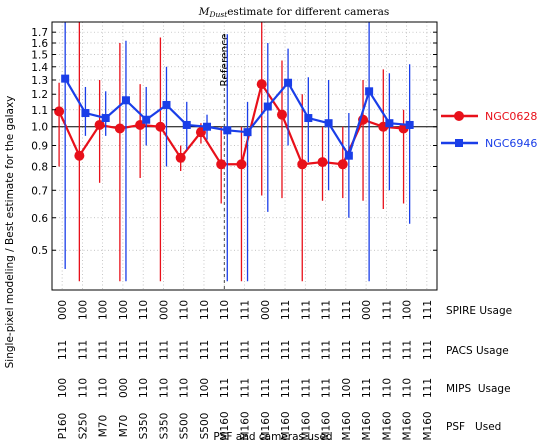  Describe the element at coordinates (204, 12) in the screenshot. I see `title-main: M` at that location.